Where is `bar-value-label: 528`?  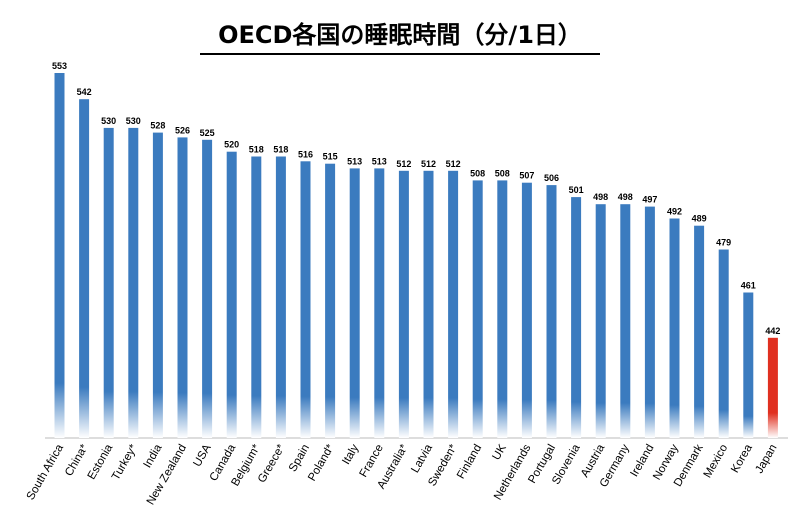 bar-value-label: 528 is located at coordinates (157, 126).